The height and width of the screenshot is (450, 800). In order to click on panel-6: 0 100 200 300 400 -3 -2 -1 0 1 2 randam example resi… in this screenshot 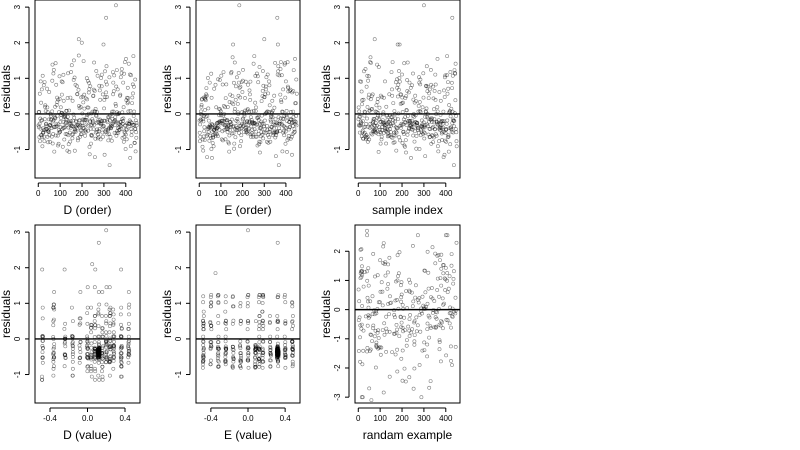, I will do `click(390, 333)`.